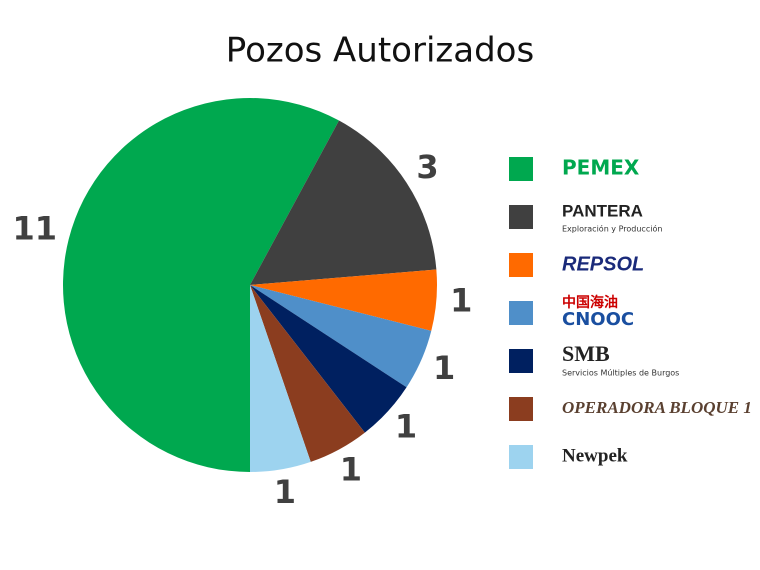 The width and height of the screenshot is (760, 570). What do you see at coordinates (601, 168) in the screenshot?
I see `legend-label: PEMEX` at bounding box center [601, 168].